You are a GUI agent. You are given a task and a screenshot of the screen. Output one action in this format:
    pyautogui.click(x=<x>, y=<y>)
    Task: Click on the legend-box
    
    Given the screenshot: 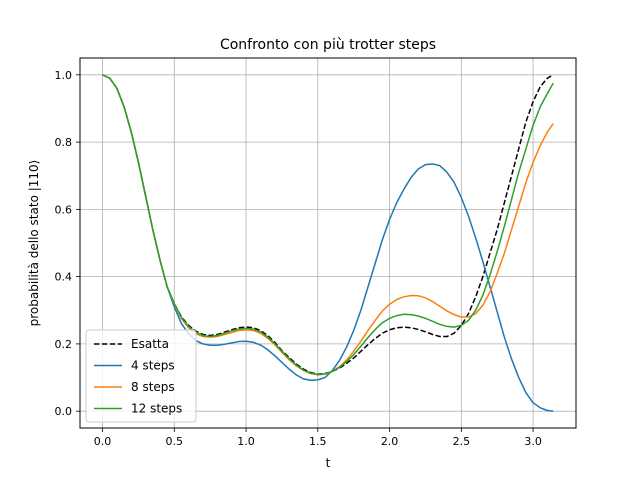 What is the action you would take?
    pyautogui.click(x=141, y=376)
    